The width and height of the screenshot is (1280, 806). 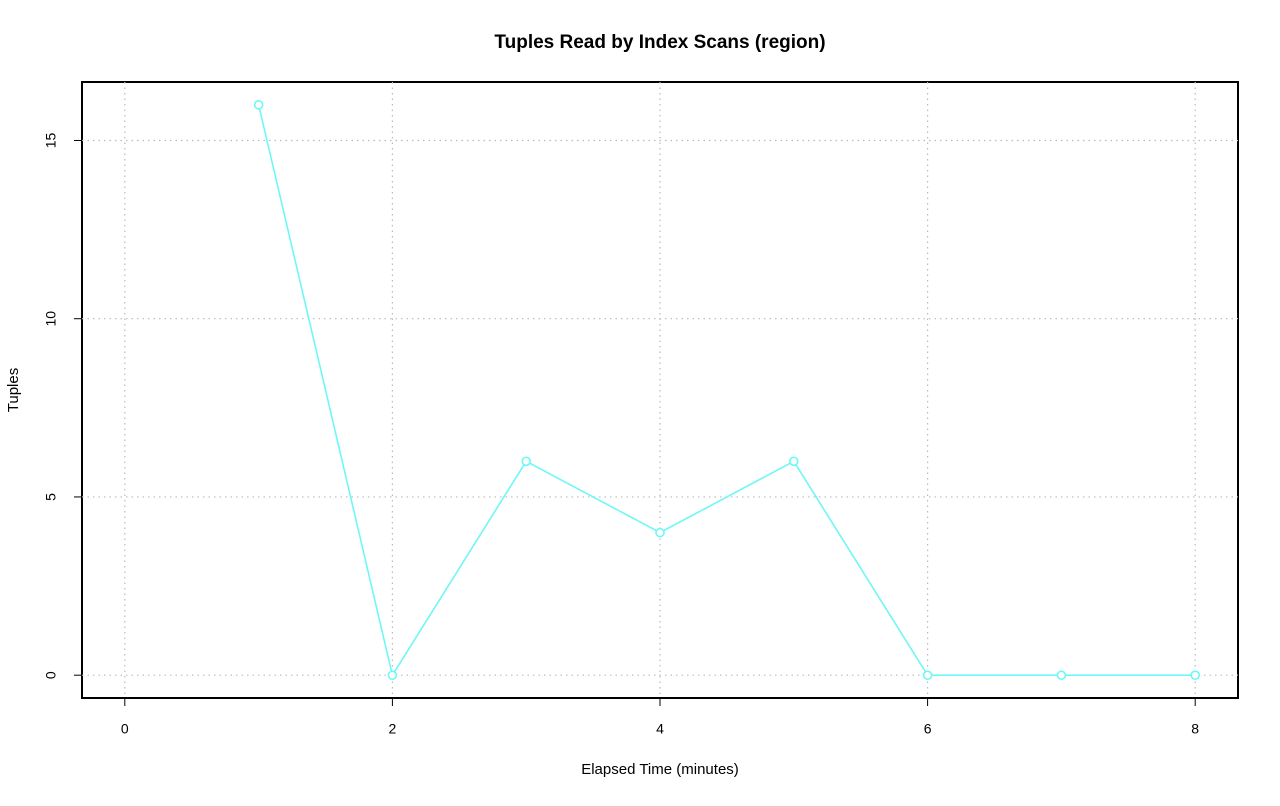 I want to click on y-tick-label: 5, so click(x=51, y=497).